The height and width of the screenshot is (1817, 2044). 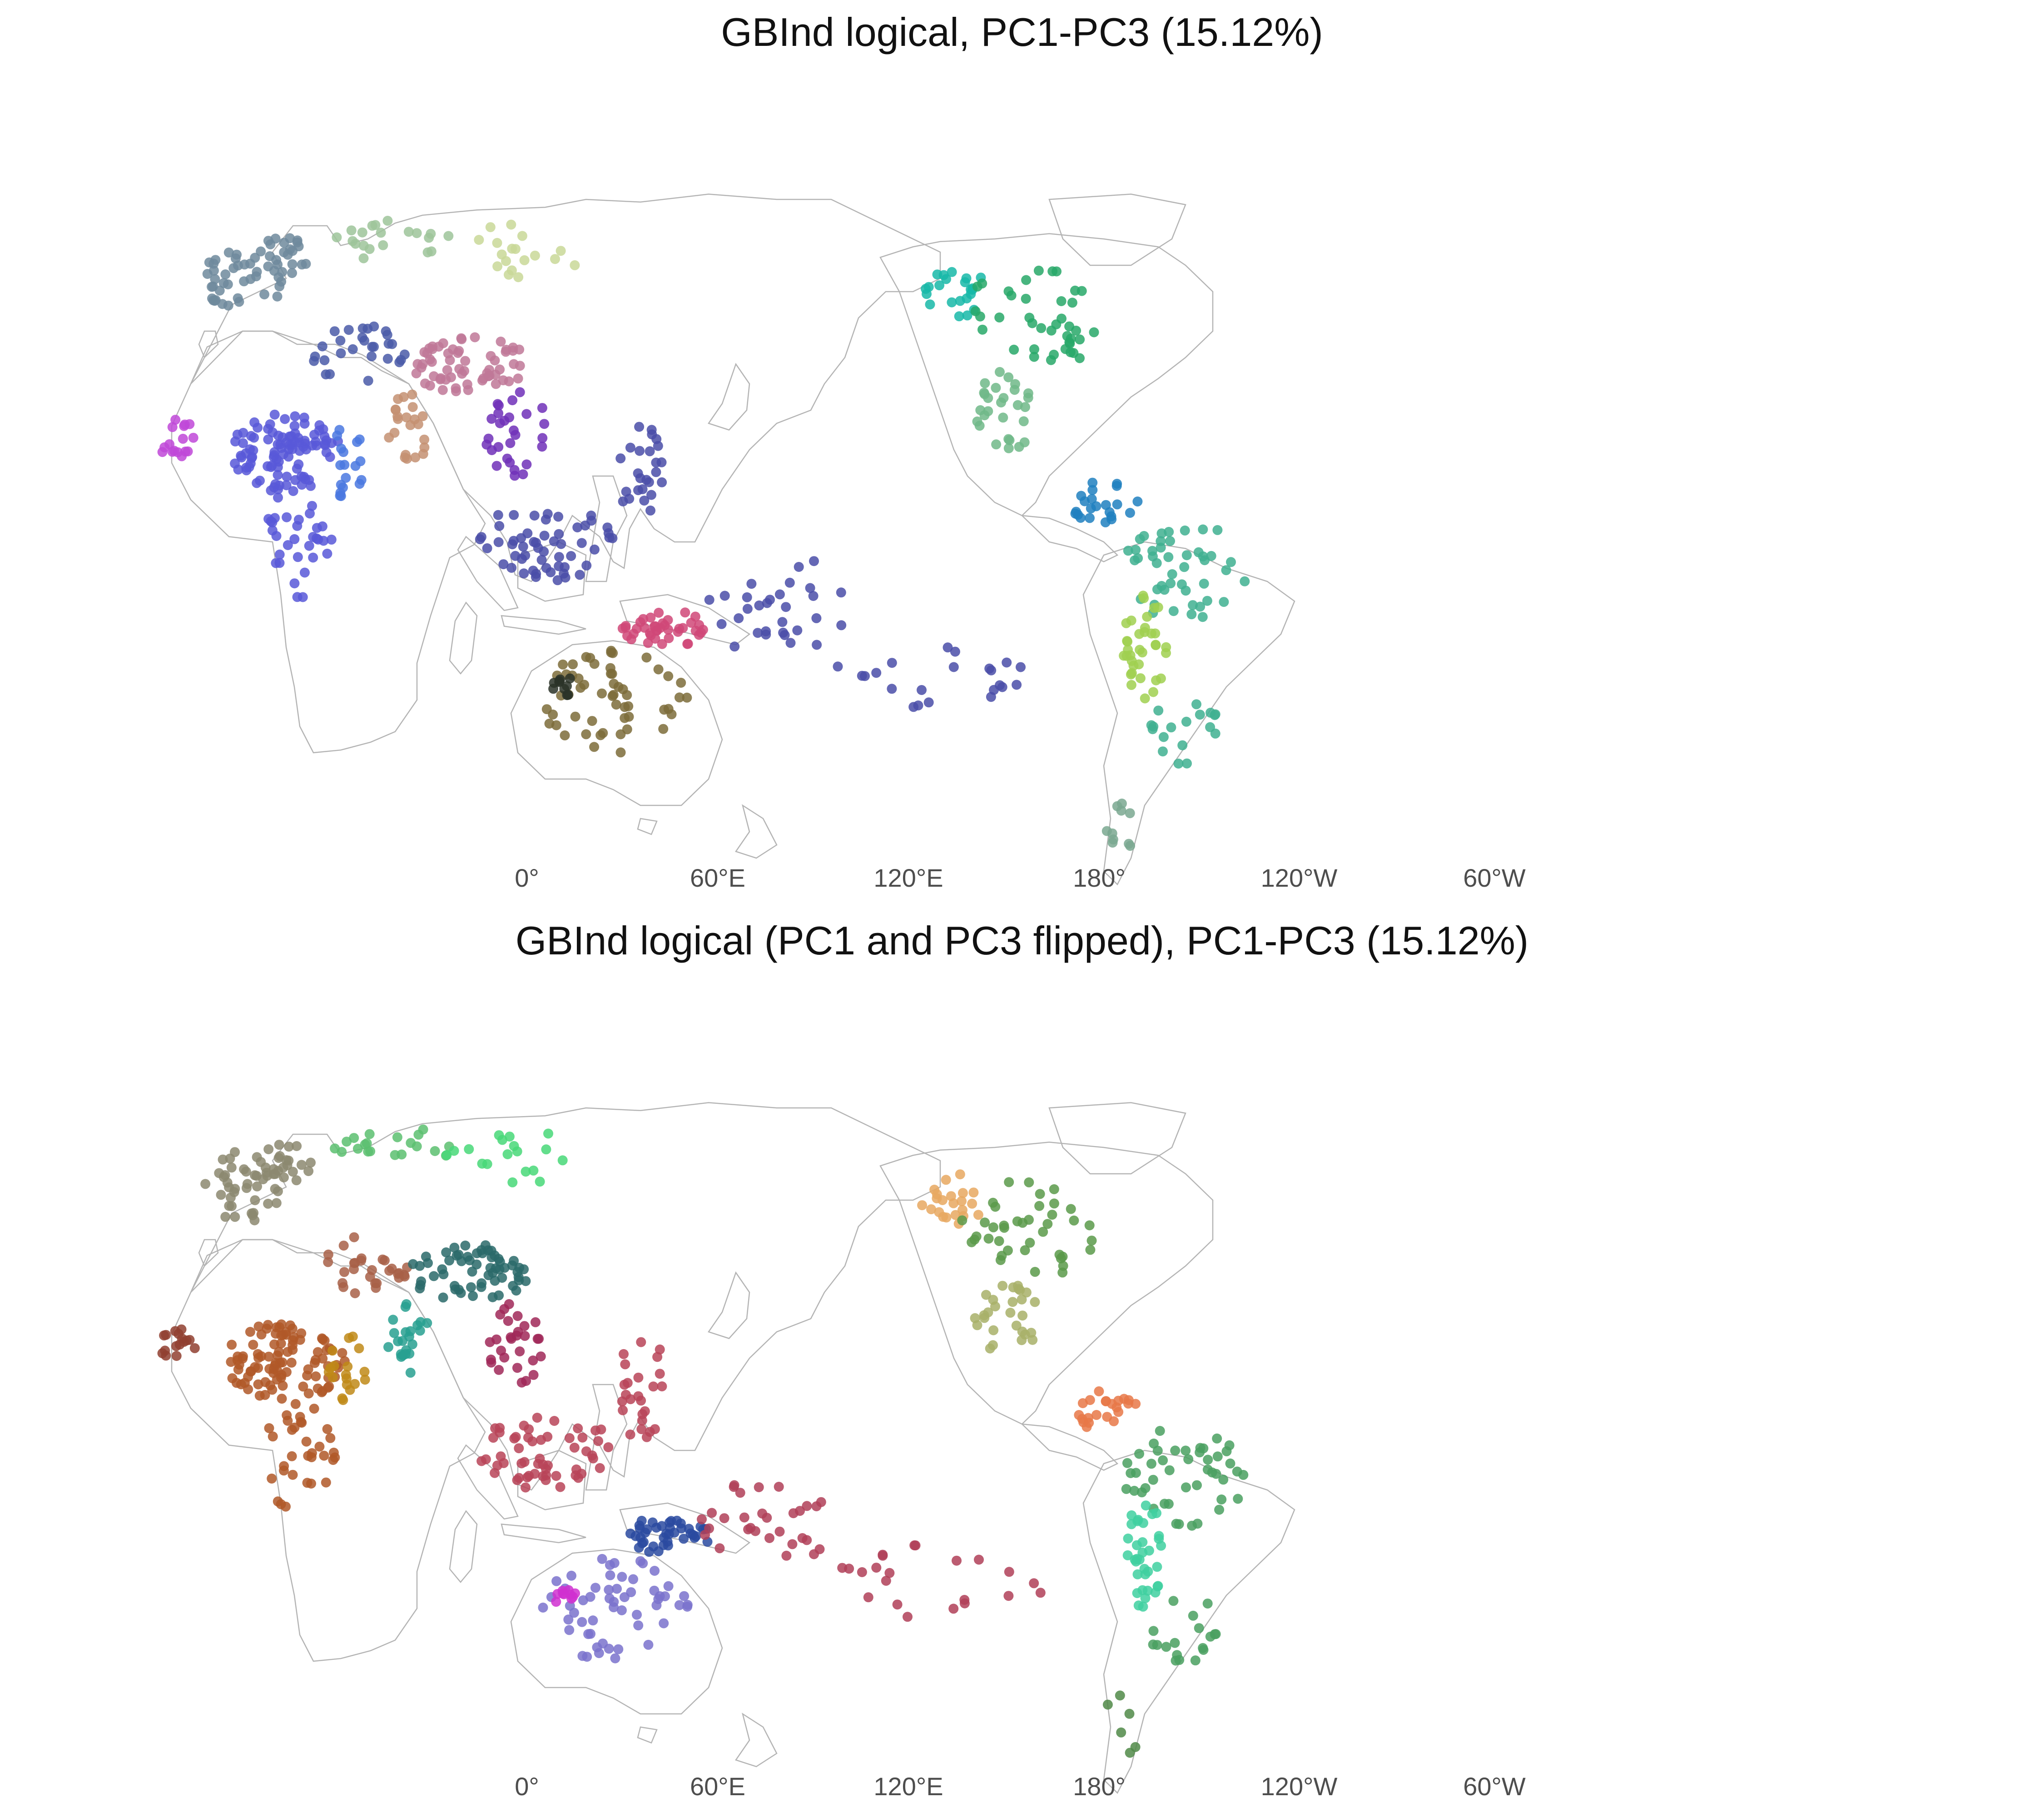 I want to click on sample-point-australia-north, so click(x=562, y=1591).